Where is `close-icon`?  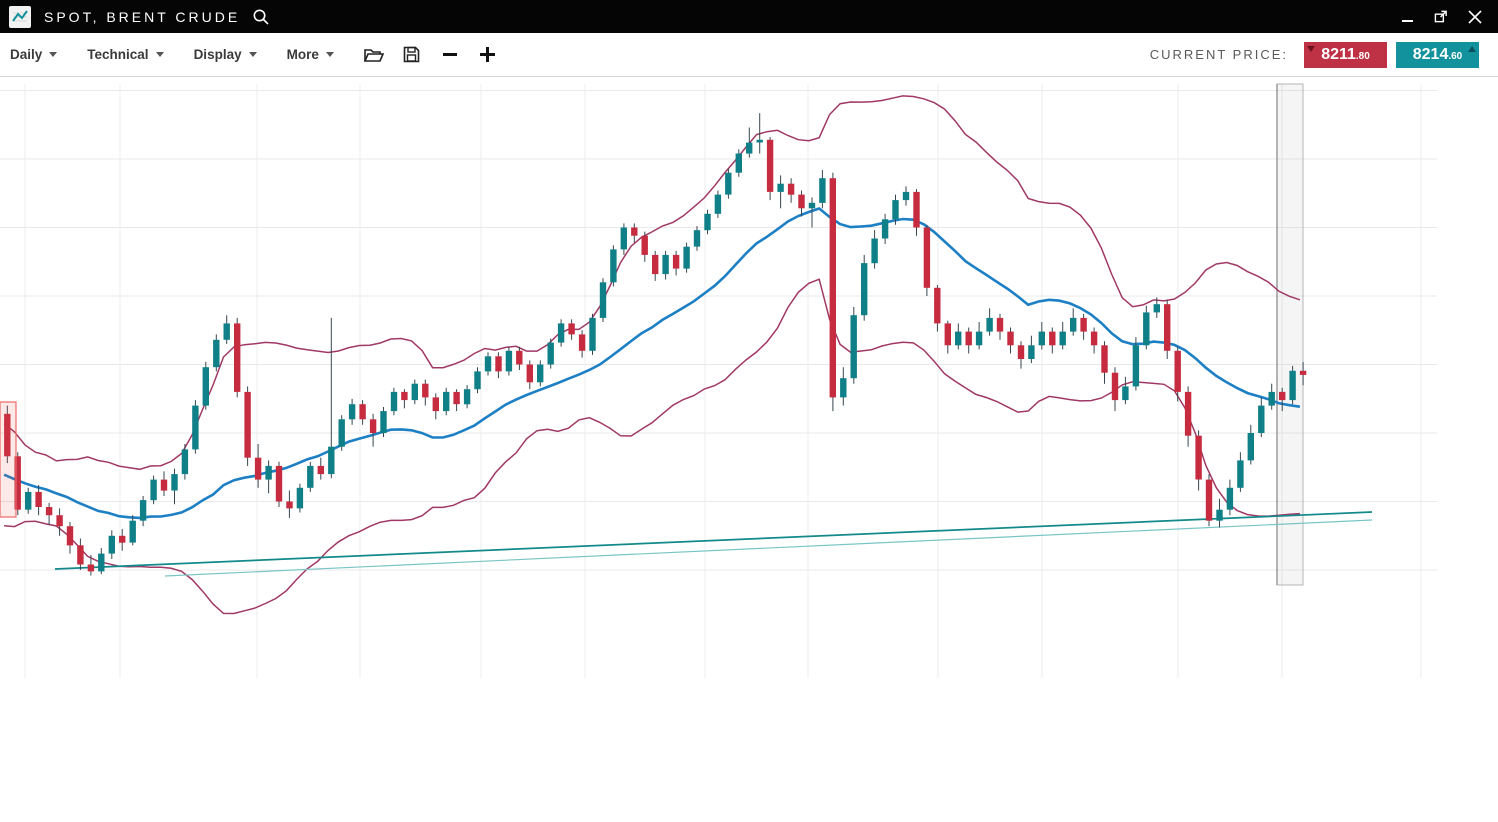 close-icon is located at coordinates (1475, 16).